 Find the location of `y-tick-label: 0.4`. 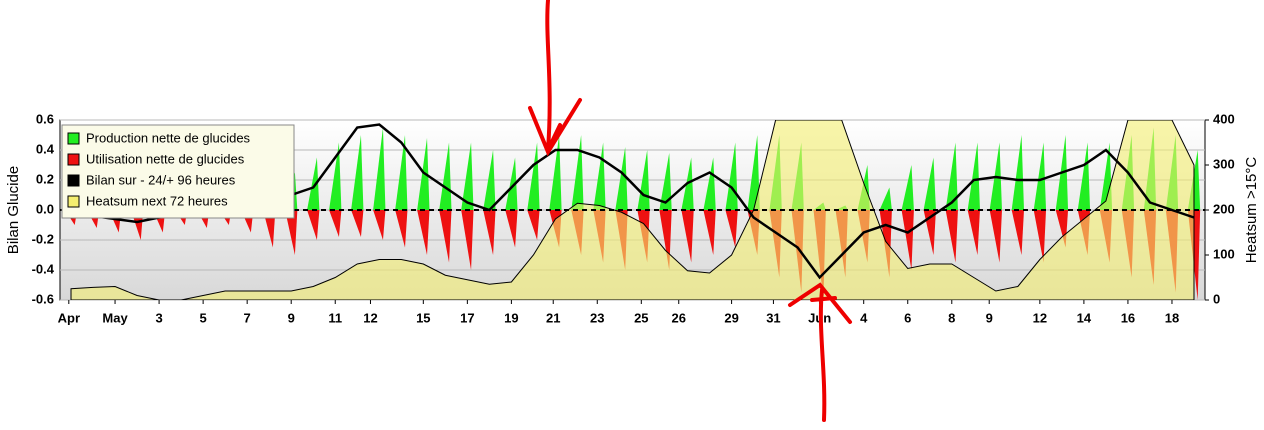

y-tick-label: 0.4 is located at coordinates (45, 148).